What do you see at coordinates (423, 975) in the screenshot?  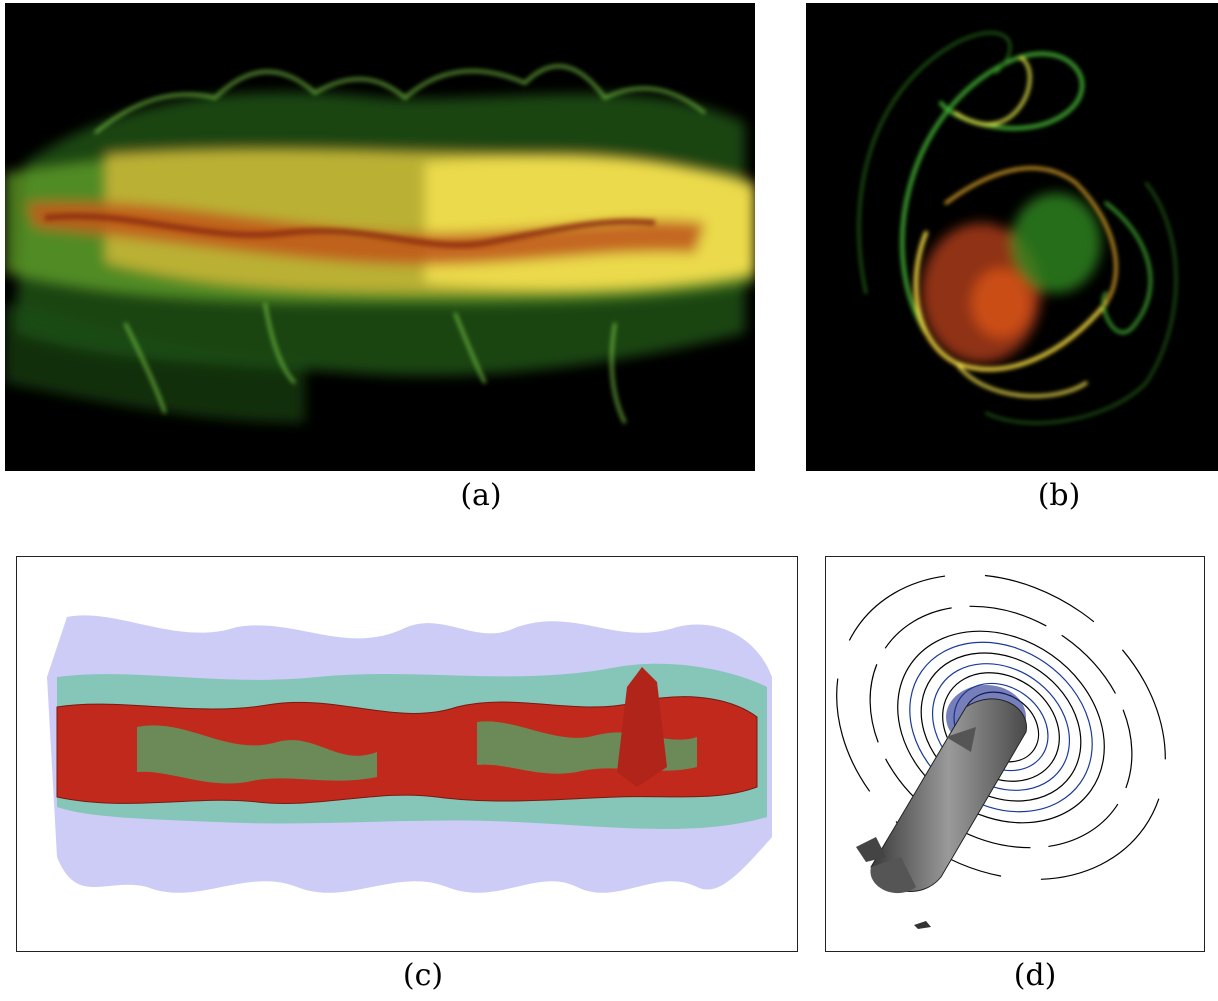 I see `caption-c: (c)` at bounding box center [423, 975].